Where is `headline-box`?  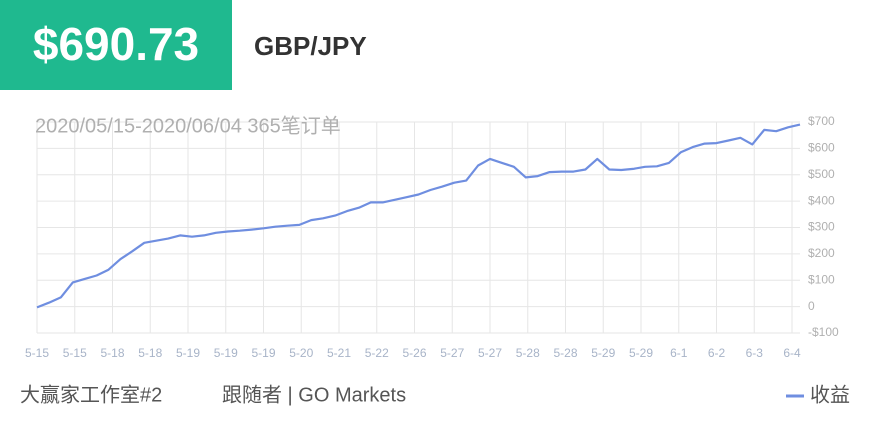 headline-box is located at coordinates (116, 45).